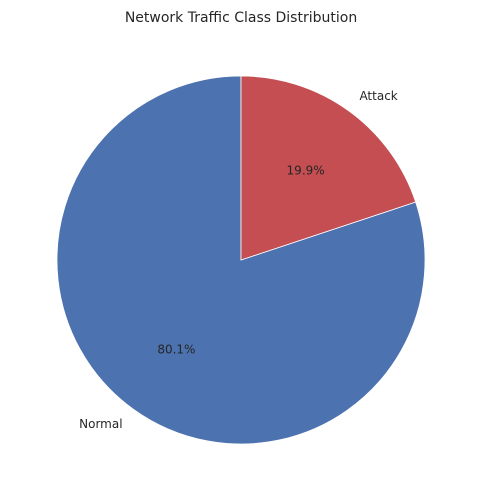 The width and height of the screenshot is (482, 502). I want to click on pie-slice-attack, so click(328, 168).